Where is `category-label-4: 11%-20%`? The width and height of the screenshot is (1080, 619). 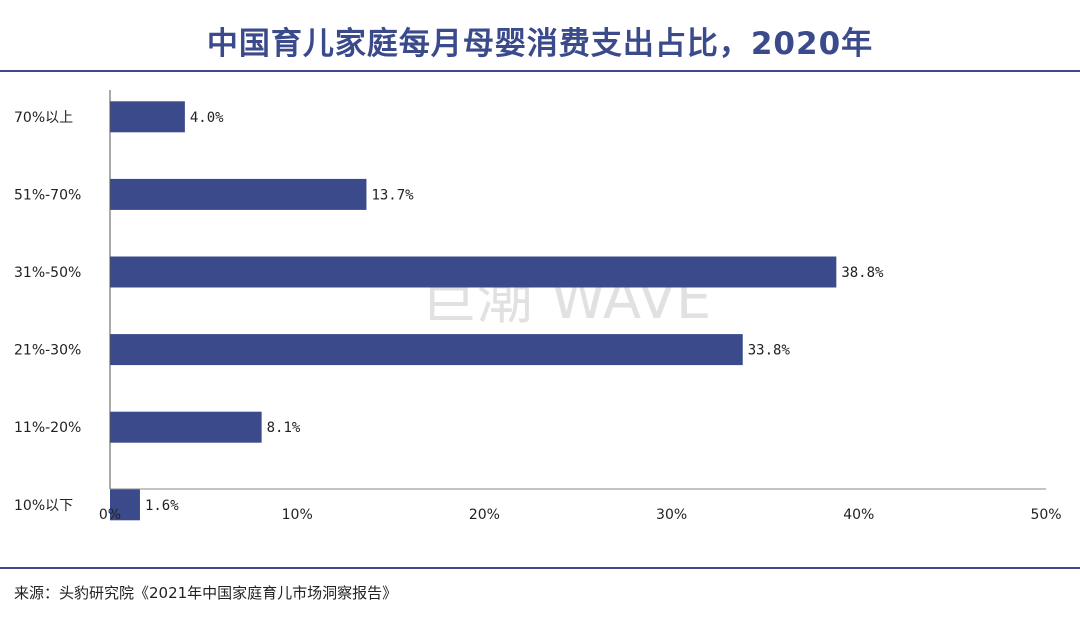
category-label-4: 11%-20% is located at coordinates (47, 428).